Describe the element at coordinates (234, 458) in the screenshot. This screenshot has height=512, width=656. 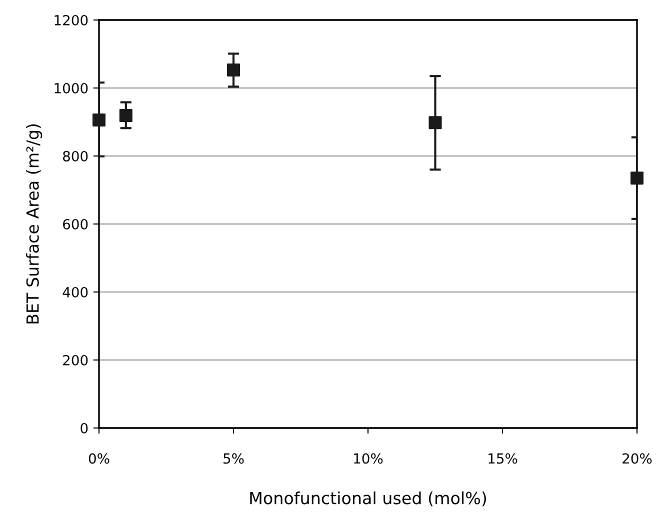
I see `x-tick-label: 5%` at that location.